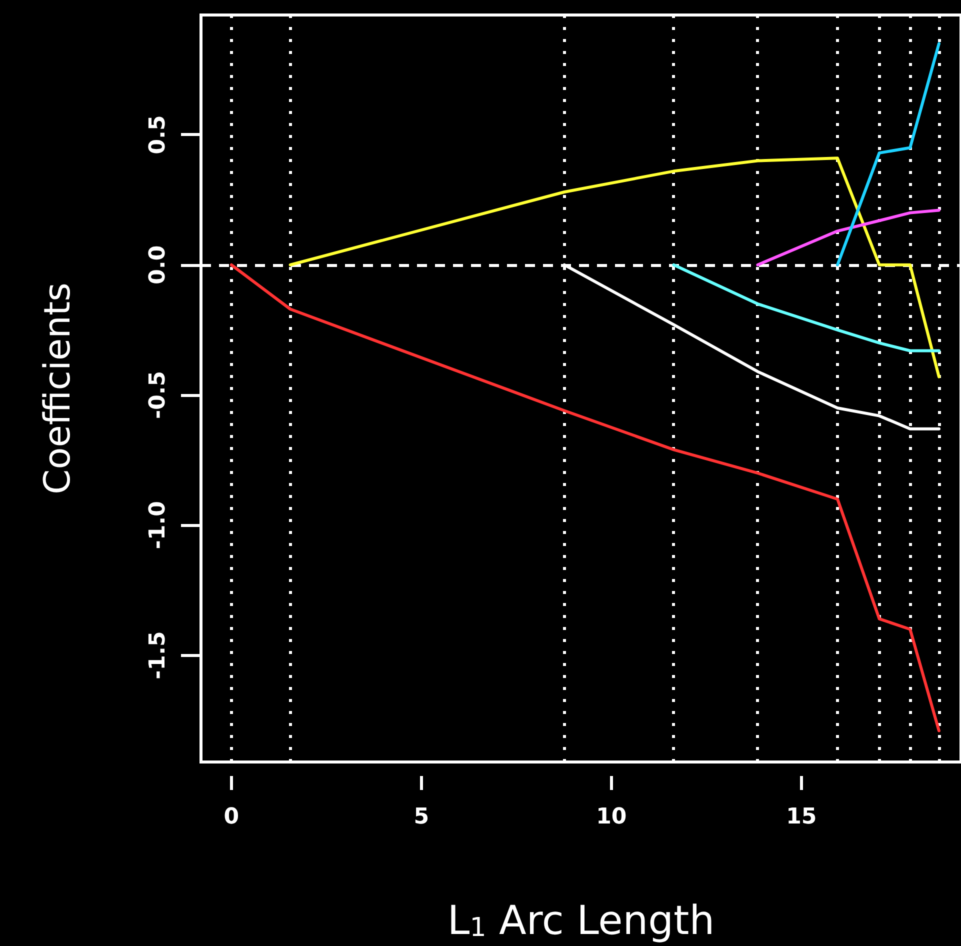 This screenshot has width=961, height=946. I want to click on x-axis-title: L1 Arc Length, so click(581, 921).